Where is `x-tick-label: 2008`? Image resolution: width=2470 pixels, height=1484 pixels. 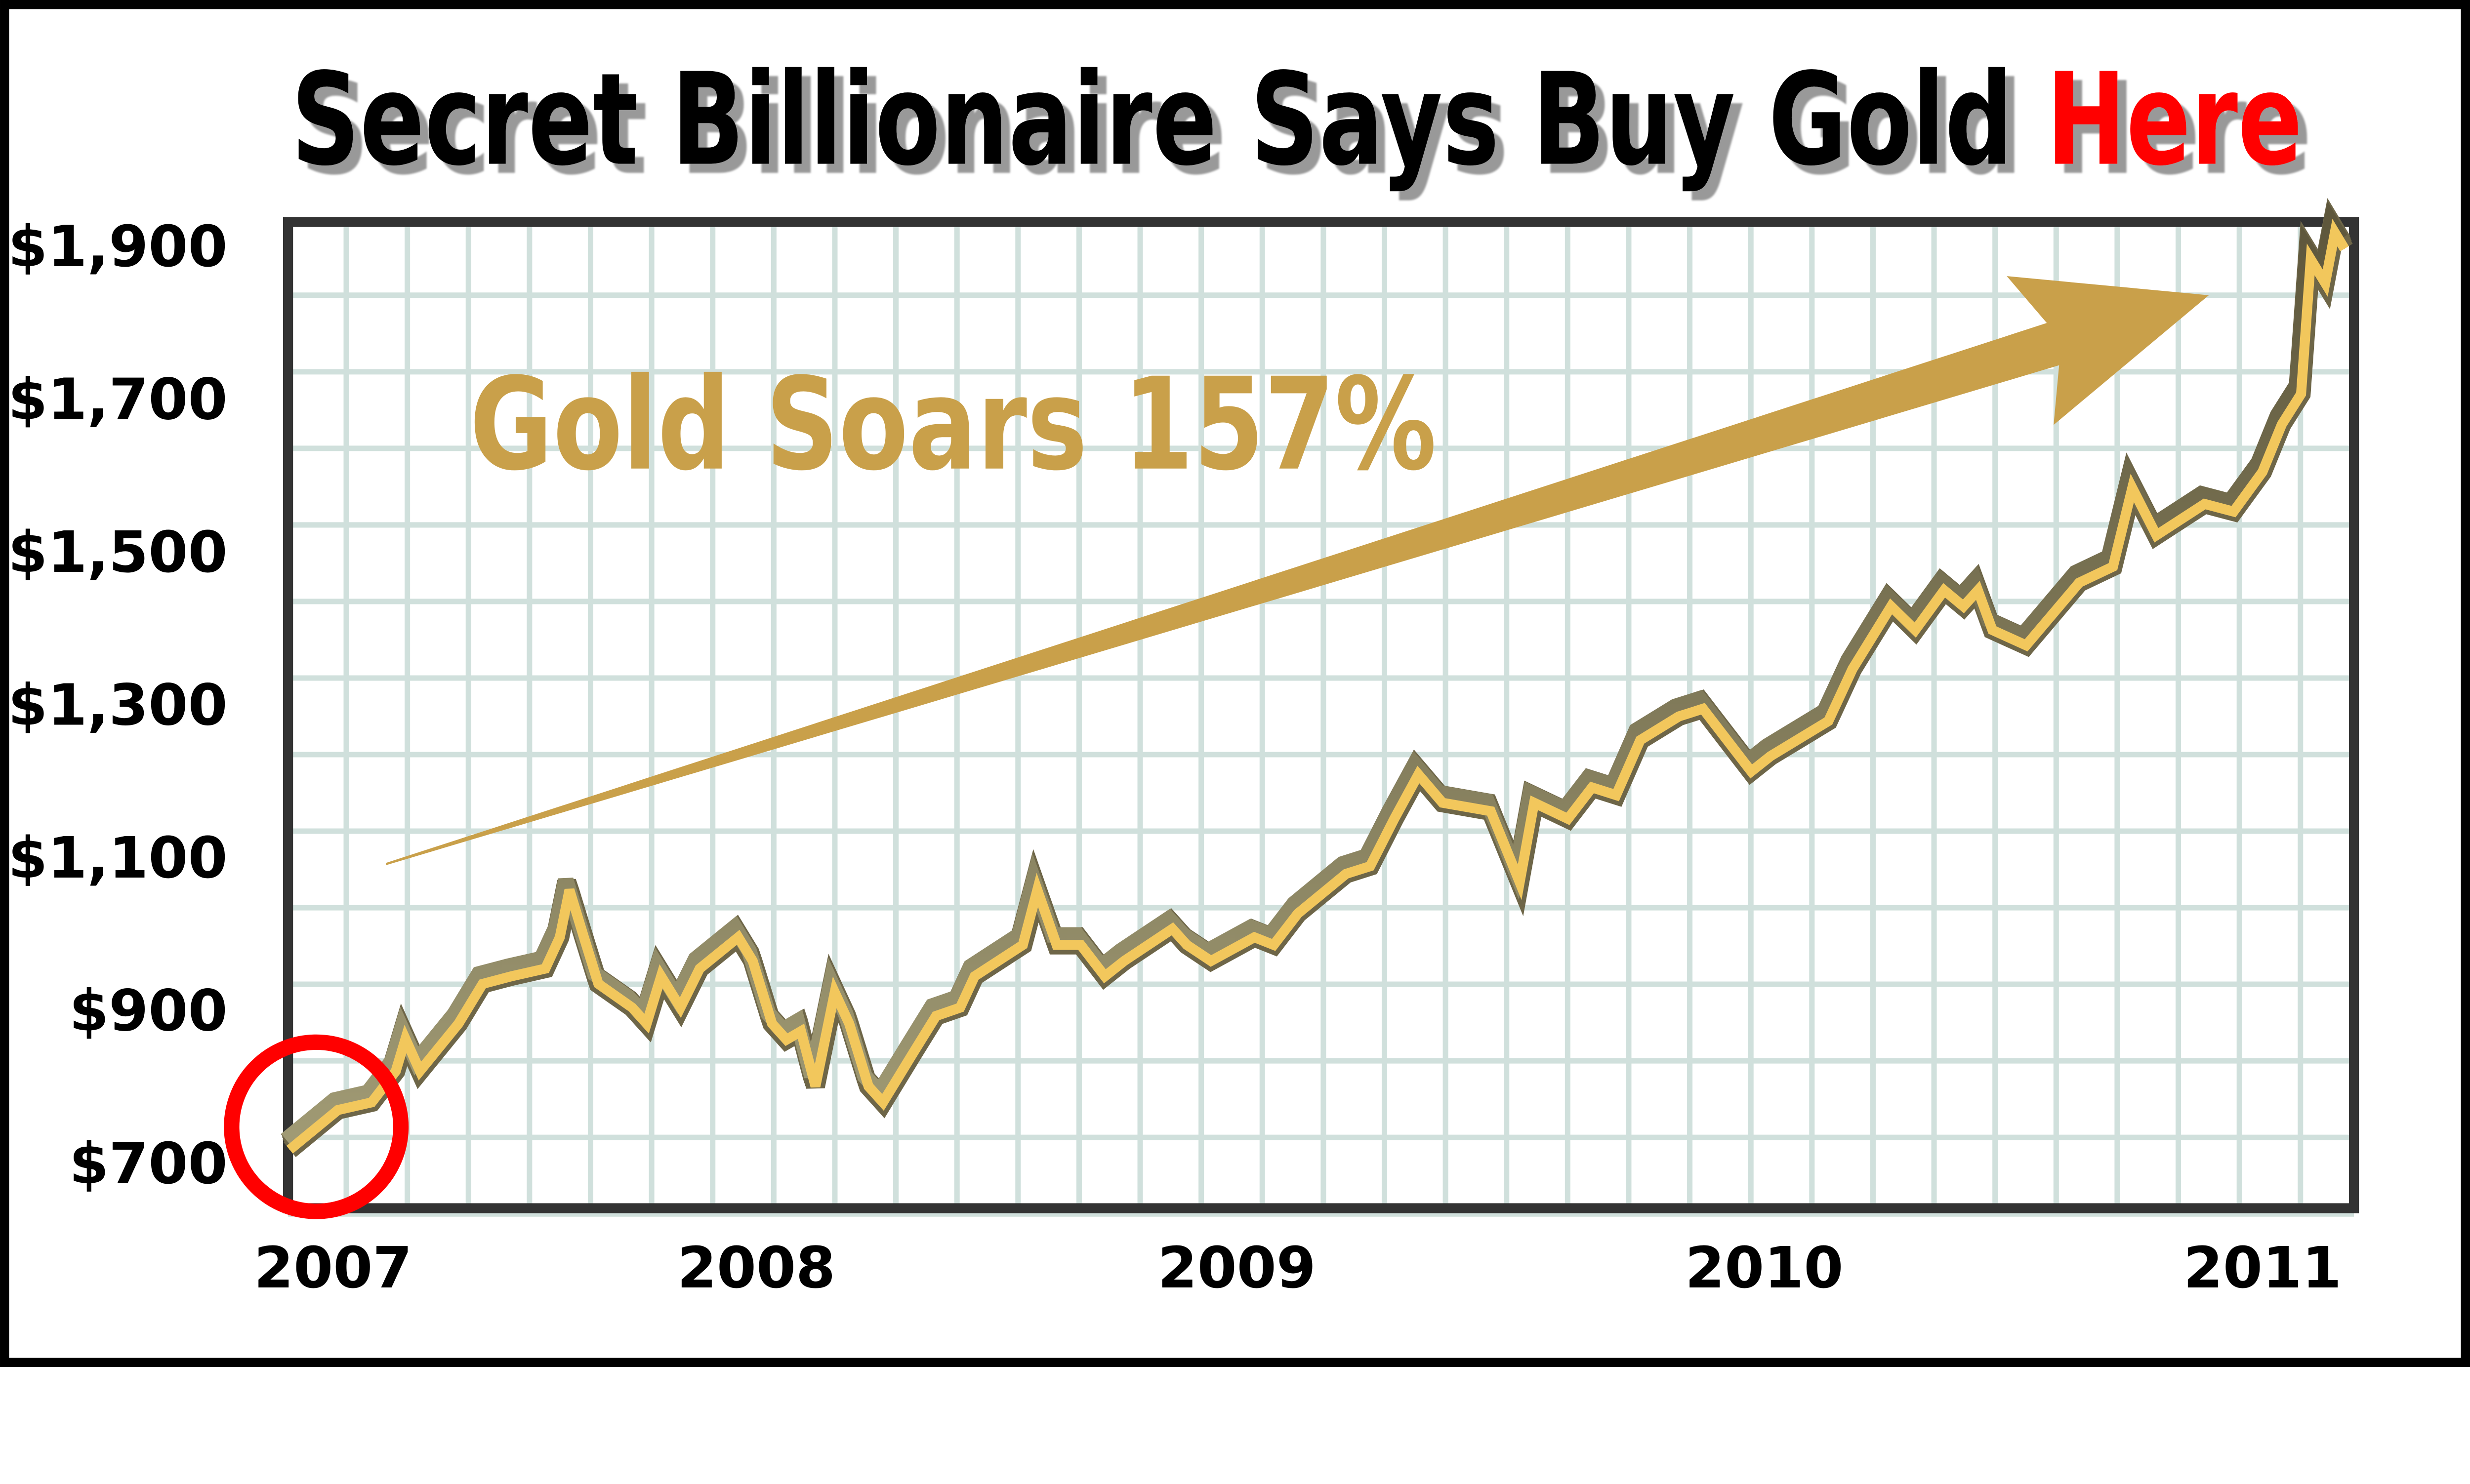 x-tick-label: 2008 is located at coordinates (756, 1268).